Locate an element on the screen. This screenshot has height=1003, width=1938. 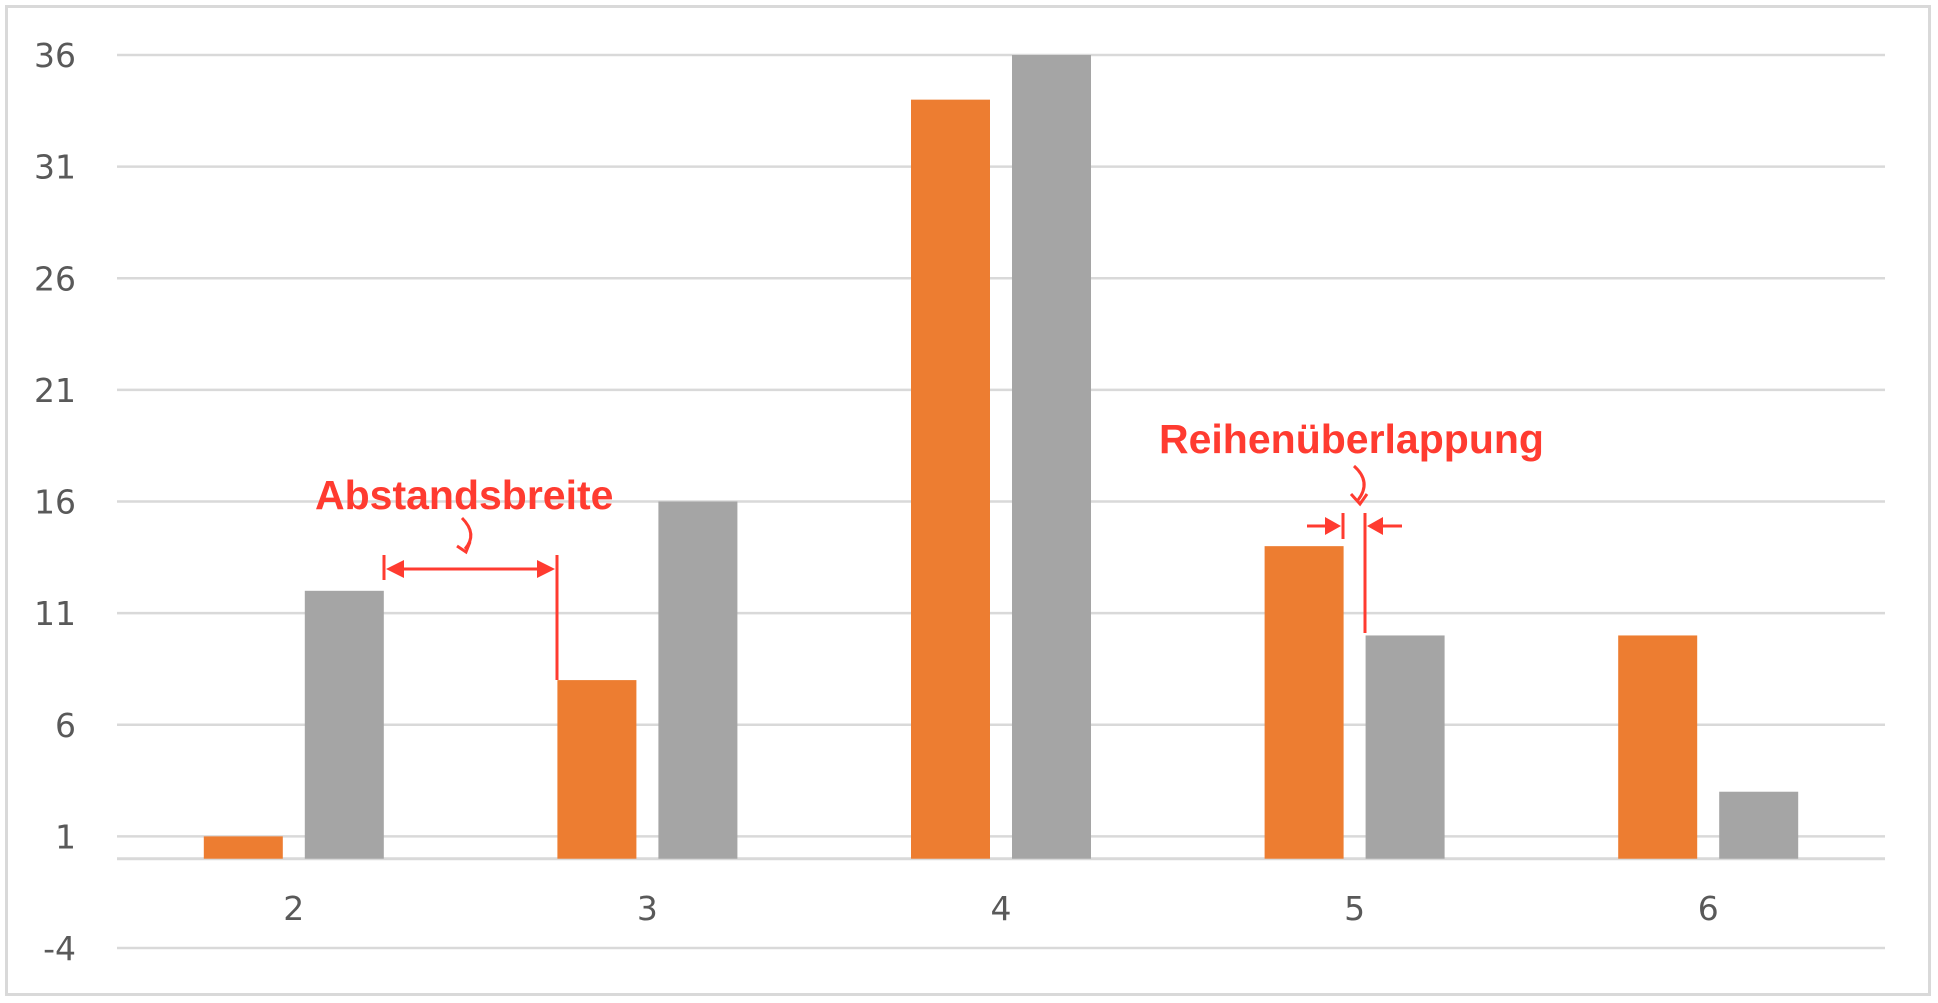
annotation-gap-width: Abstandsbreite is located at coordinates (464, 495).